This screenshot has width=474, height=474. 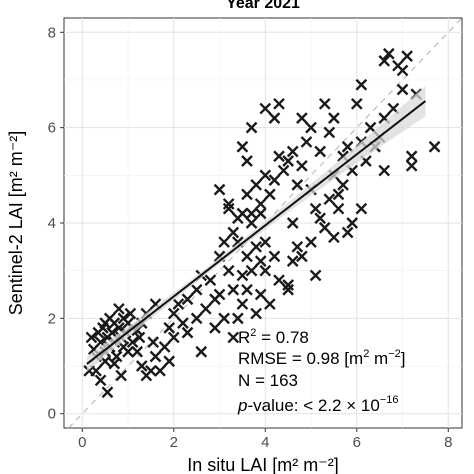 I want to click on y-axis-title: Sentinel-2 LAI [m² m⁻²], so click(x=16, y=223).